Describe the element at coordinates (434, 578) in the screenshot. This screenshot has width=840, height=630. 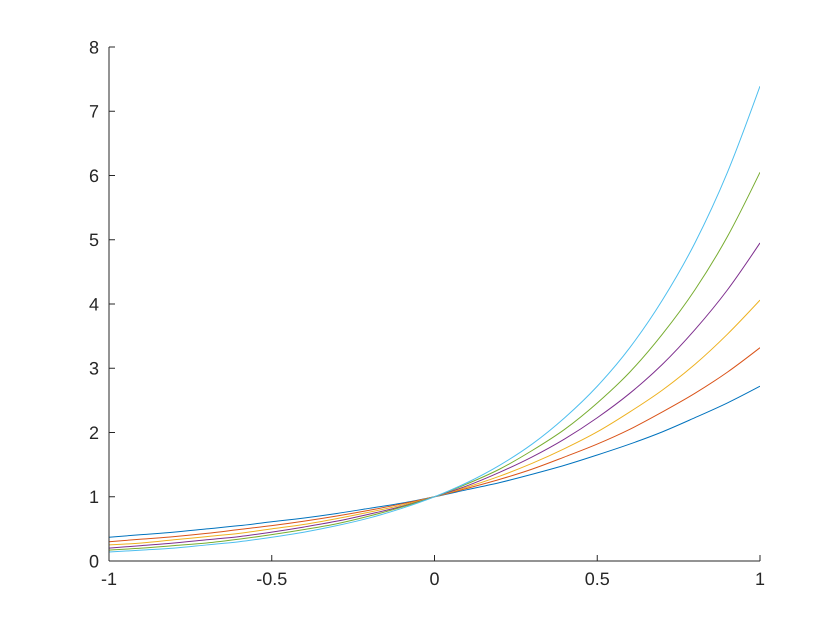
I see `x-tick-label: 0` at that location.